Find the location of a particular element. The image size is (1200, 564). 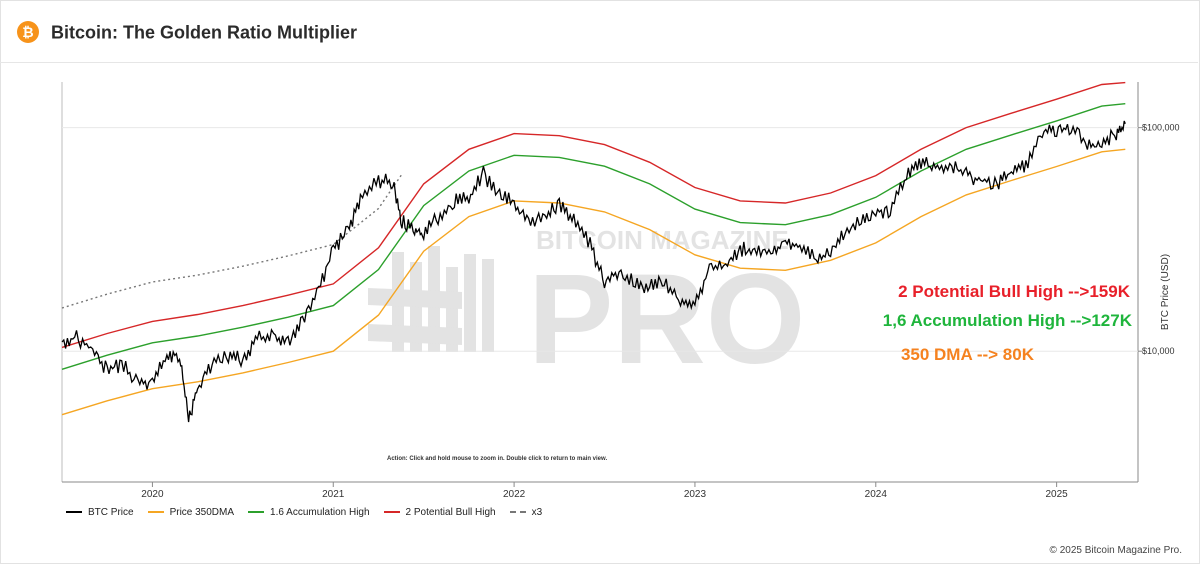

legend-label: BTC Price is located at coordinates (111, 512).